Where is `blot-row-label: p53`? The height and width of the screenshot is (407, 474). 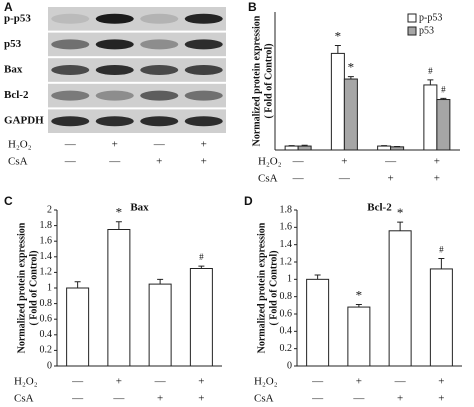 blot-row-label: p53 is located at coordinates (13, 44).